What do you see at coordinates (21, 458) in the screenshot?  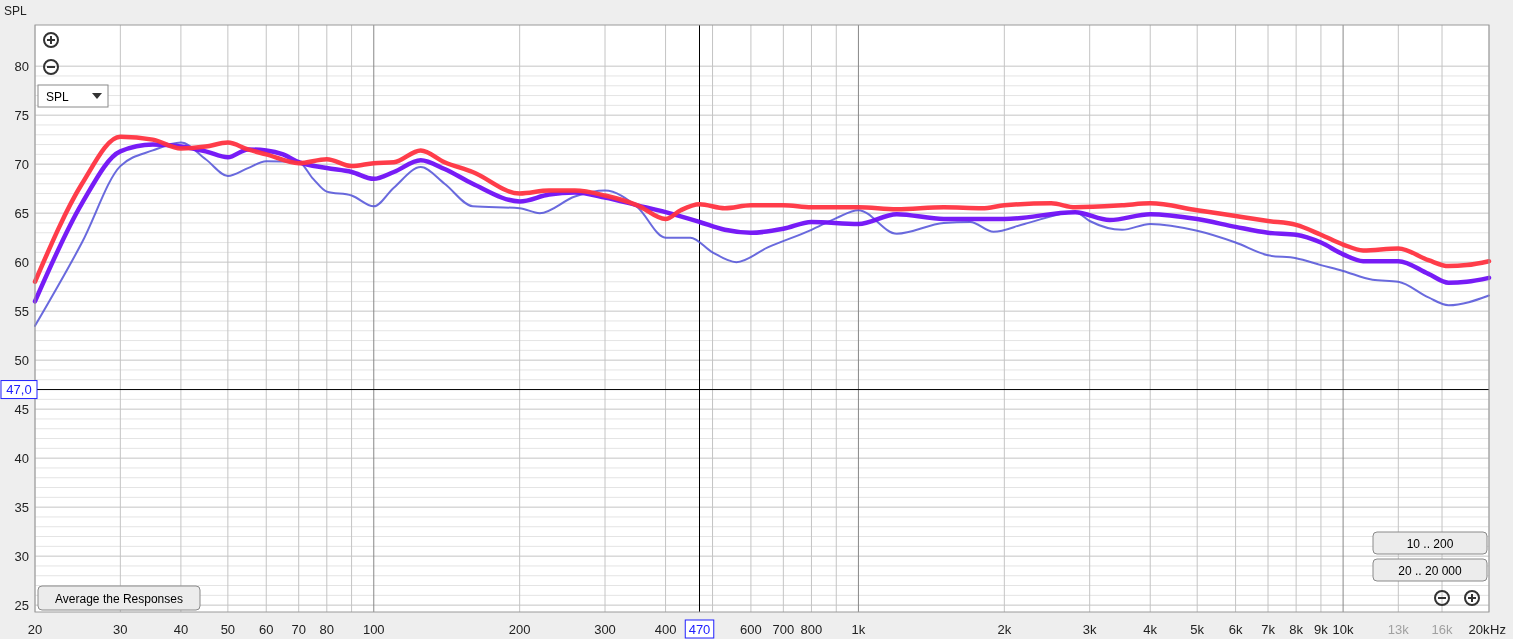 I see `y-tick-label: 40` at bounding box center [21, 458].